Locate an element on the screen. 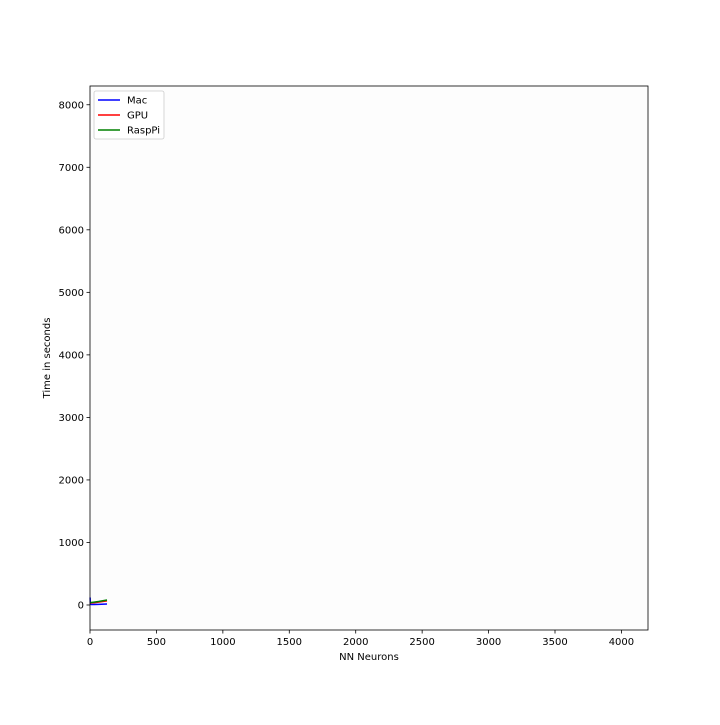  y-tick-label: 3000 is located at coordinates (71, 418).